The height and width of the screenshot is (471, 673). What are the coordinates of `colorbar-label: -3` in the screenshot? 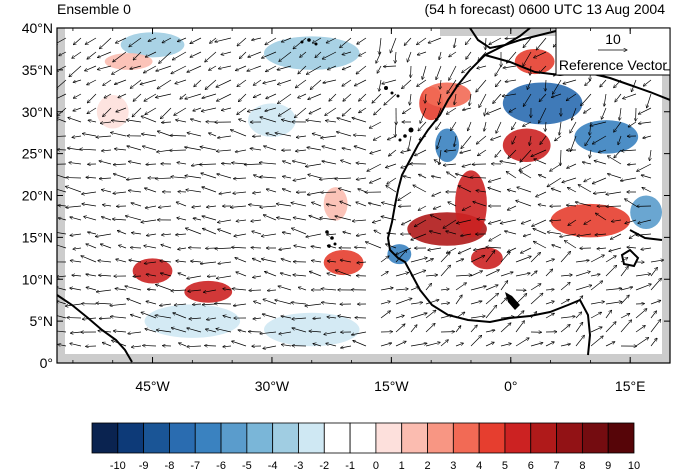 It's located at (299, 465).